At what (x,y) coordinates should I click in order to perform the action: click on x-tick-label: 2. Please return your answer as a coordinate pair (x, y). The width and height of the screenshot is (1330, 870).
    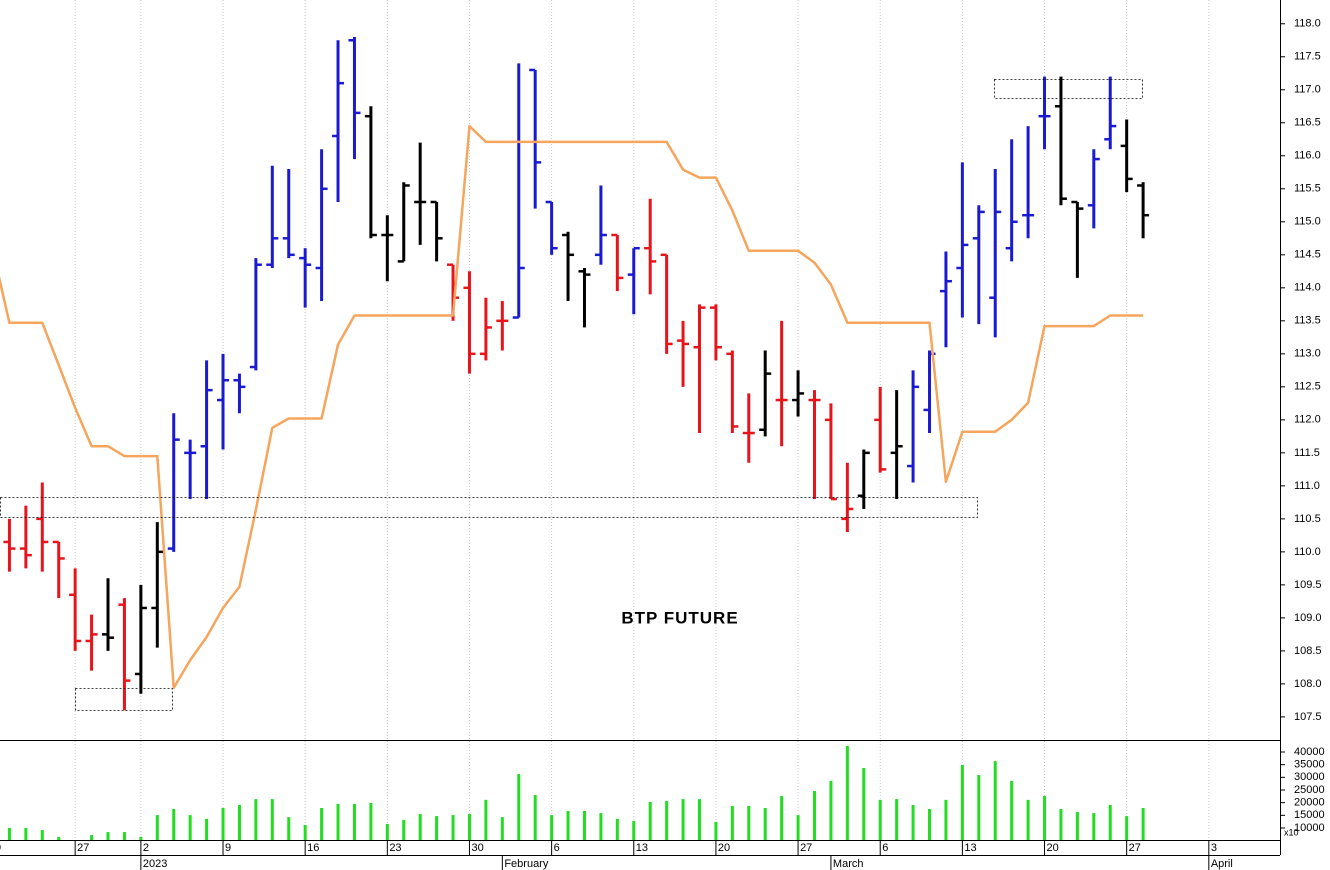
    Looking at the image, I should click on (146, 848).